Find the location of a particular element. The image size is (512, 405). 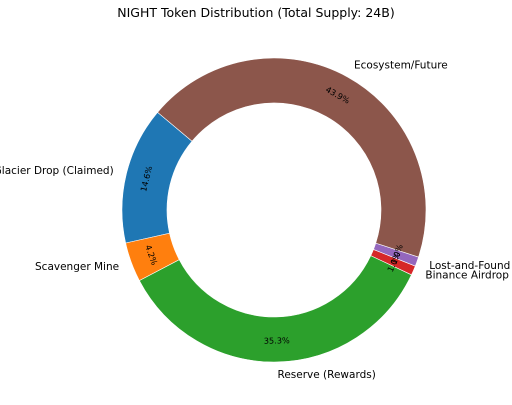

slice-label-reserve-rewards: Reserve (Rewards) is located at coordinates (327, 375).